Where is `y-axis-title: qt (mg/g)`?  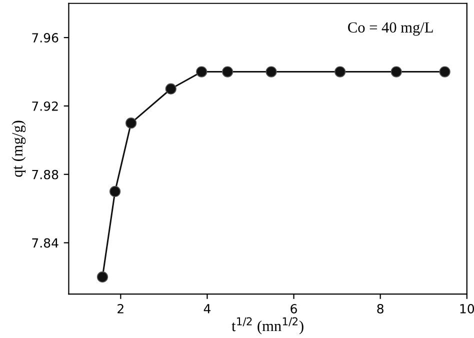
y-axis-title: qt (mg/g) is located at coordinates (19, 148).